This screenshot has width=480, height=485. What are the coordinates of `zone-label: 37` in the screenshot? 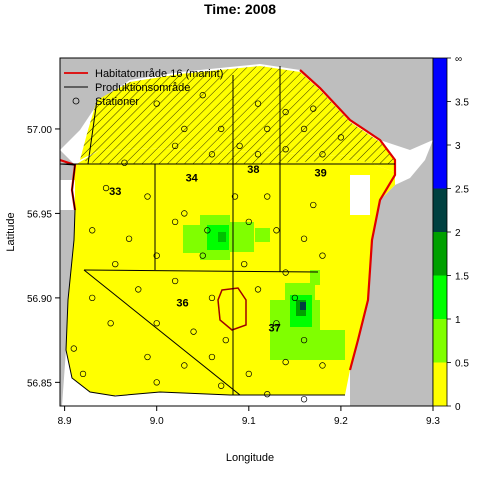 It's located at (274, 329).